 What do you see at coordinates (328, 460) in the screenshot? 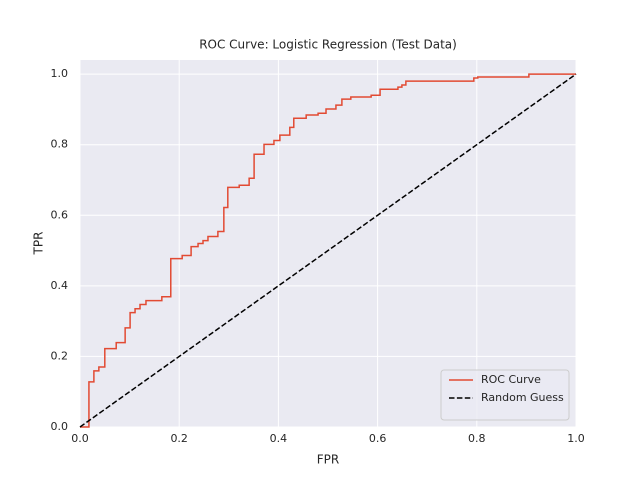
I see `x-axis-label: FPR` at bounding box center [328, 460].